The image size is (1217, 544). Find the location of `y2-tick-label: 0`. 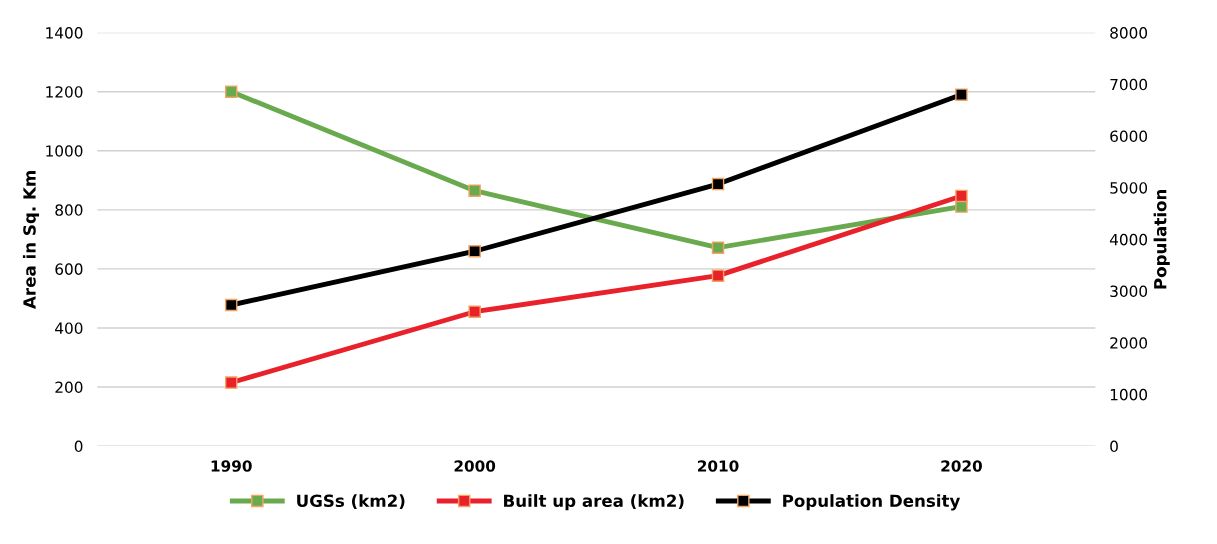

y2-tick-label: 0 is located at coordinates (1114, 446).